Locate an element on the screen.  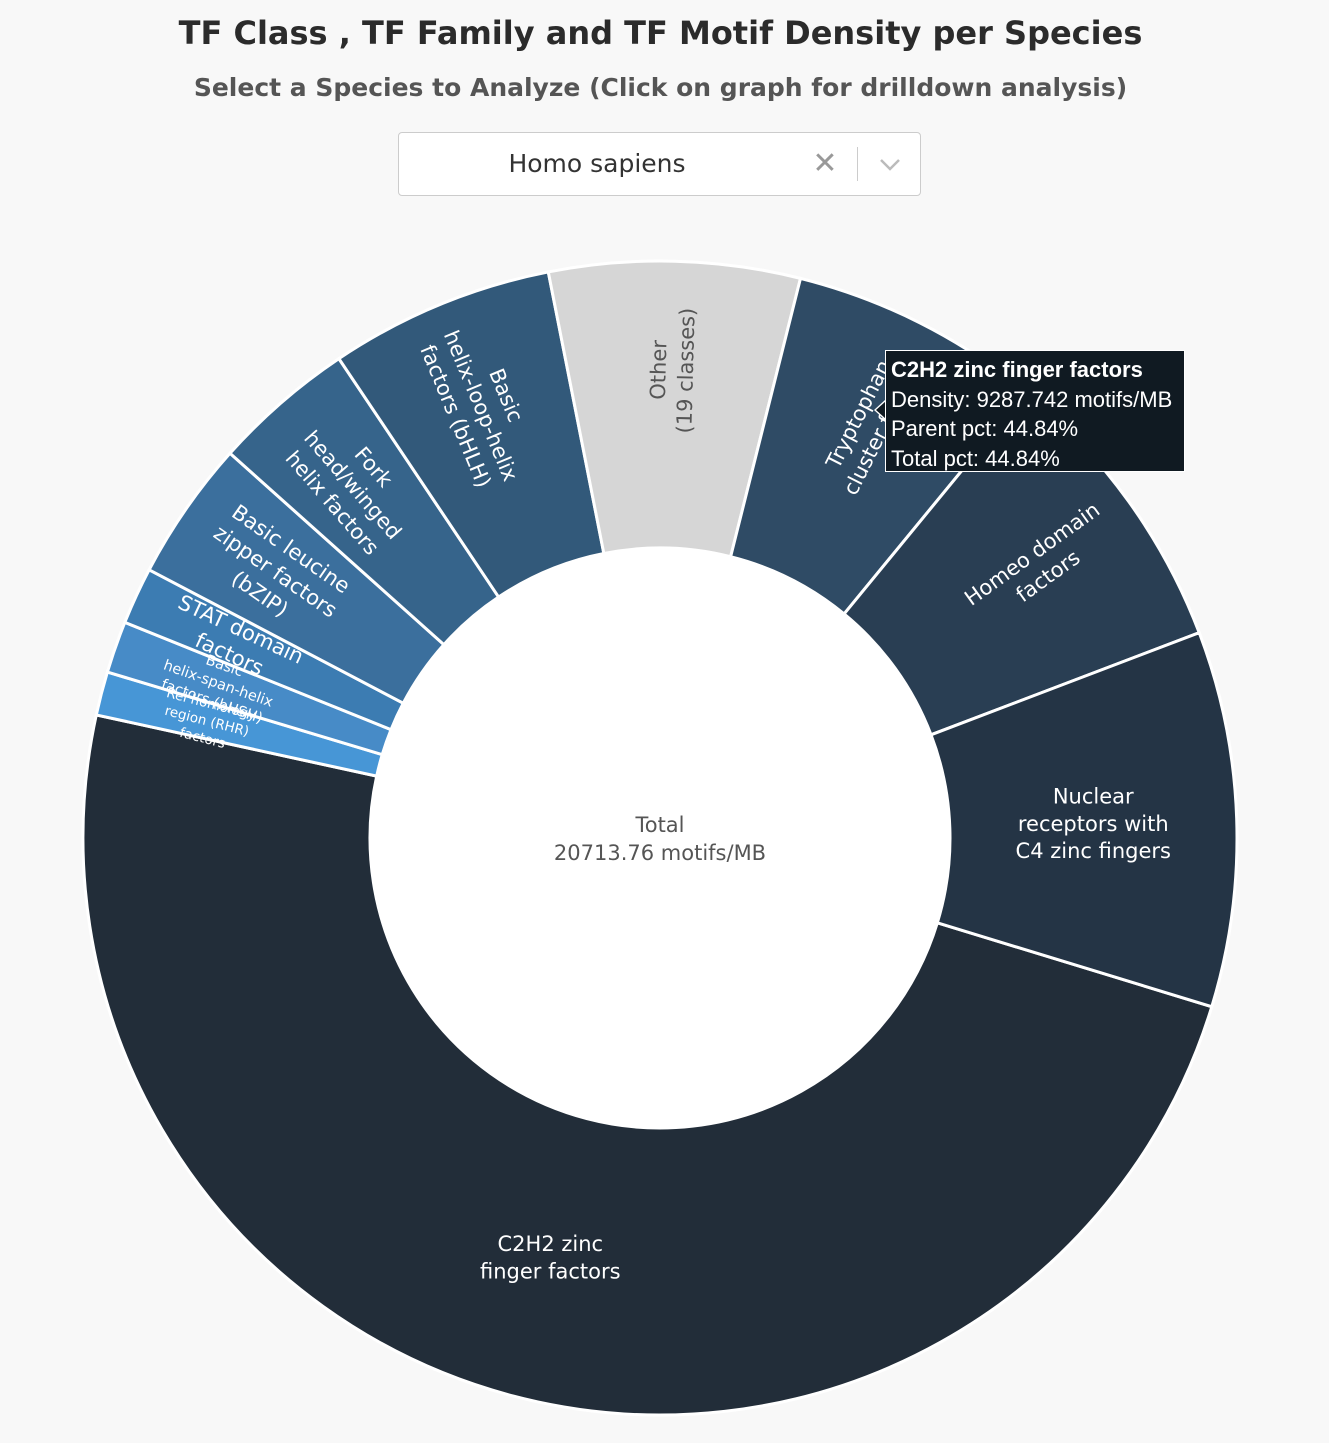
tooltip-arrow-fill is located at coordinates (881, 410).